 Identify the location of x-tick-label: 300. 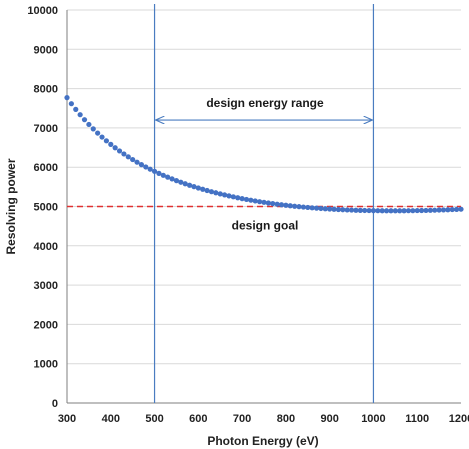
(67, 419).